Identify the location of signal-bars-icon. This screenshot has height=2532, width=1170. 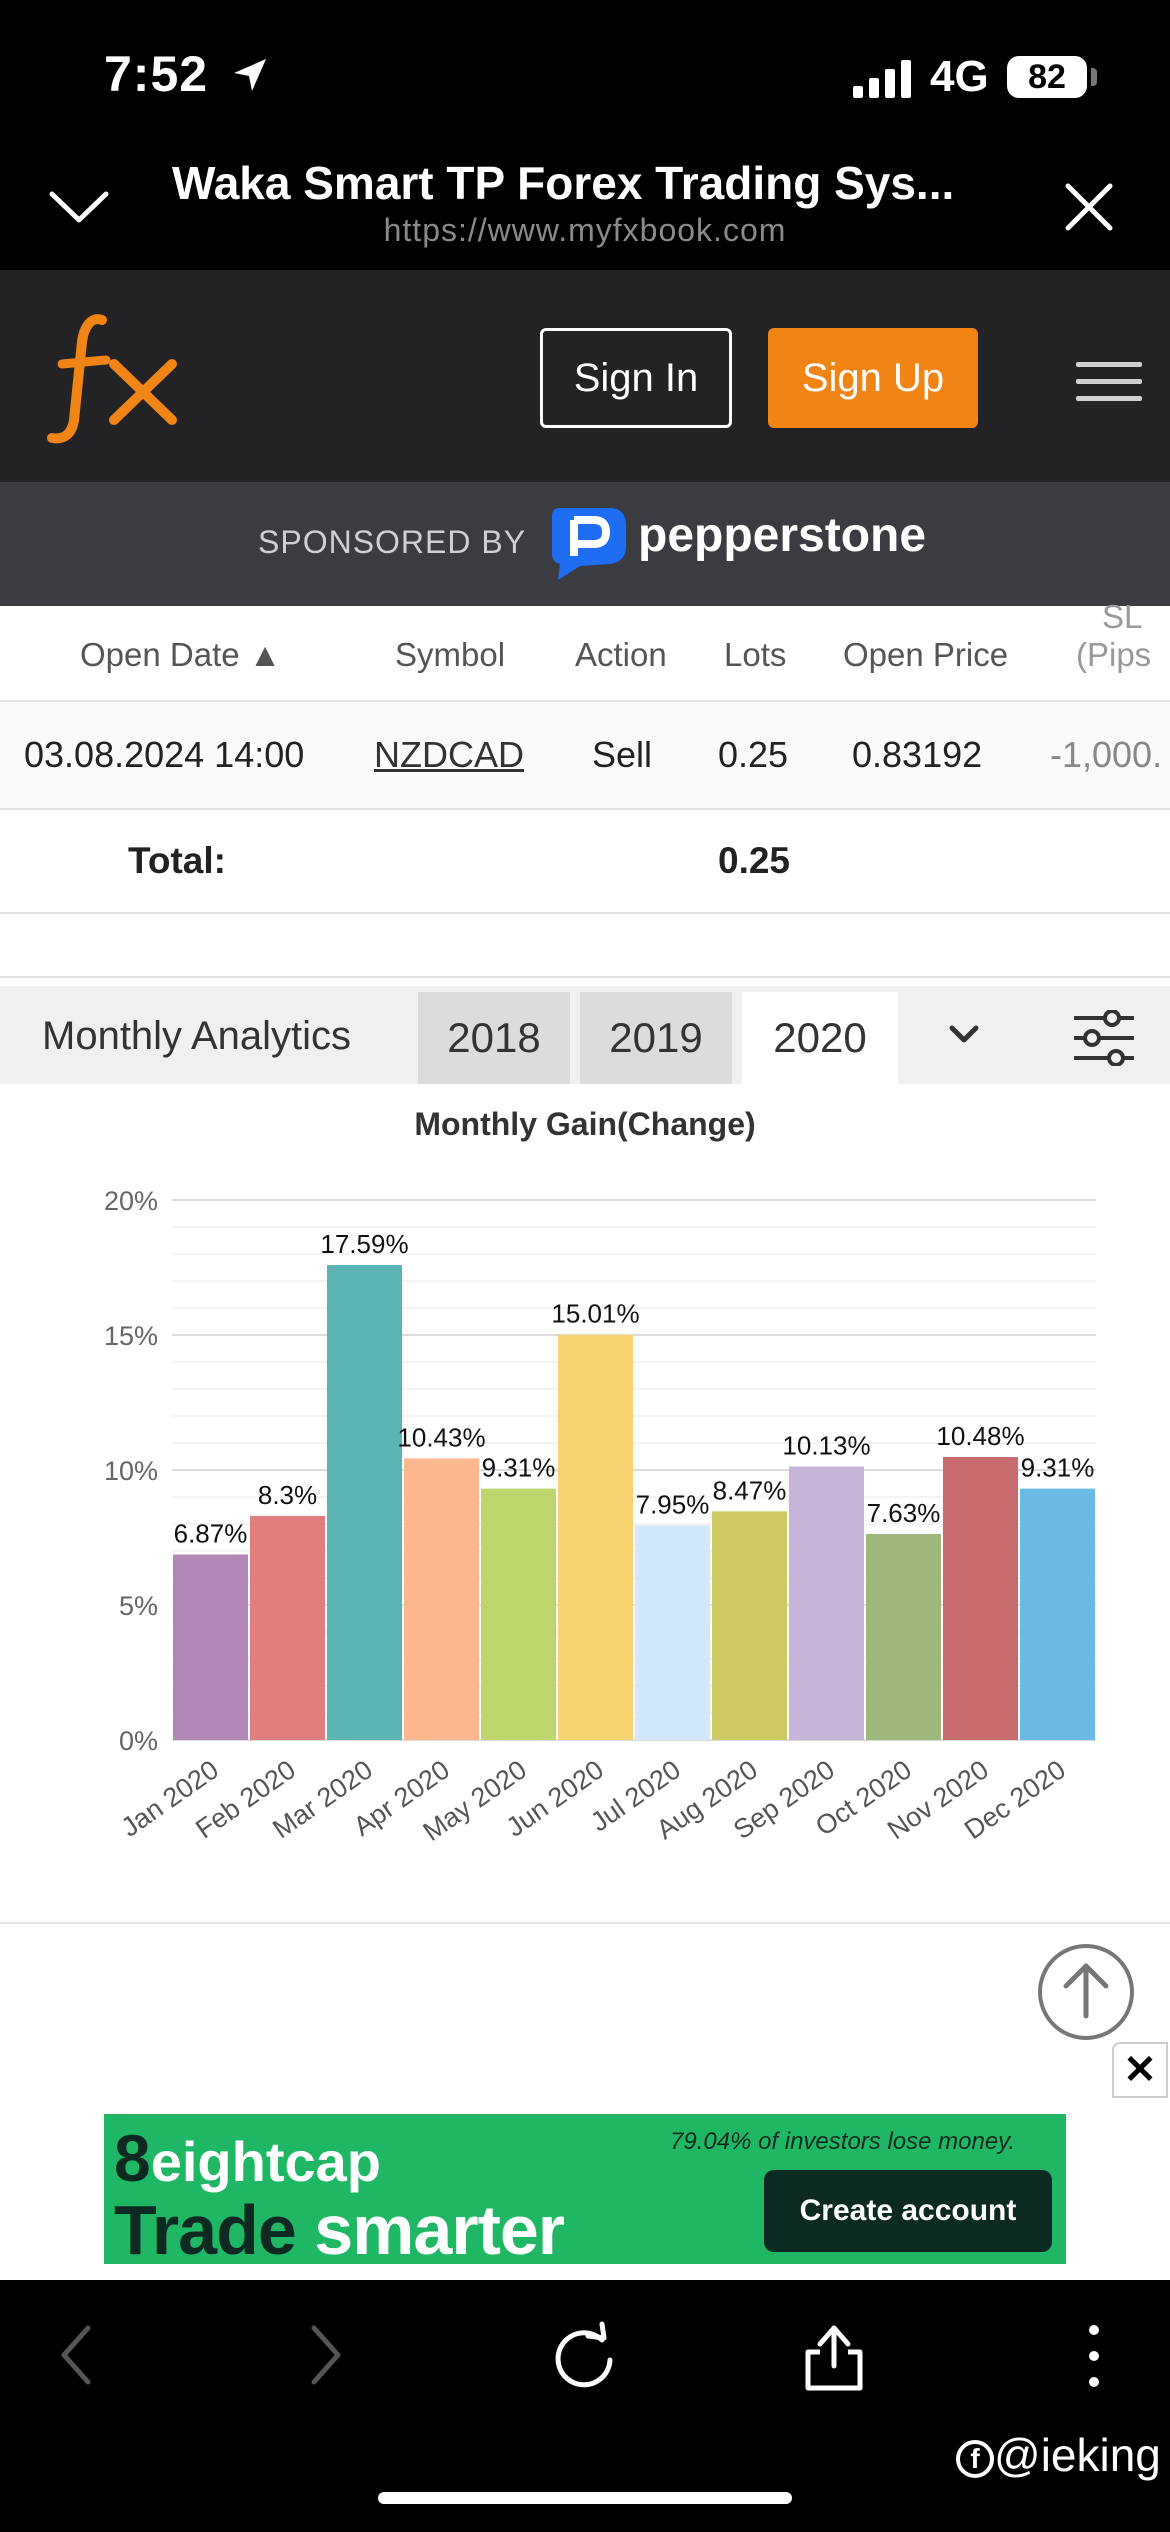
(882, 79).